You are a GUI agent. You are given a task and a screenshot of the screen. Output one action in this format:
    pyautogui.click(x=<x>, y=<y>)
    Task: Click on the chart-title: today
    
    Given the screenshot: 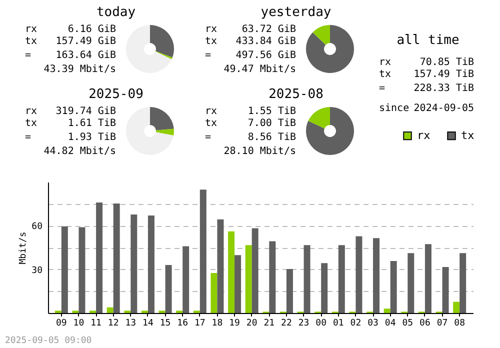 What is the action you would take?
    pyautogui.click(x=116, y=12)
    